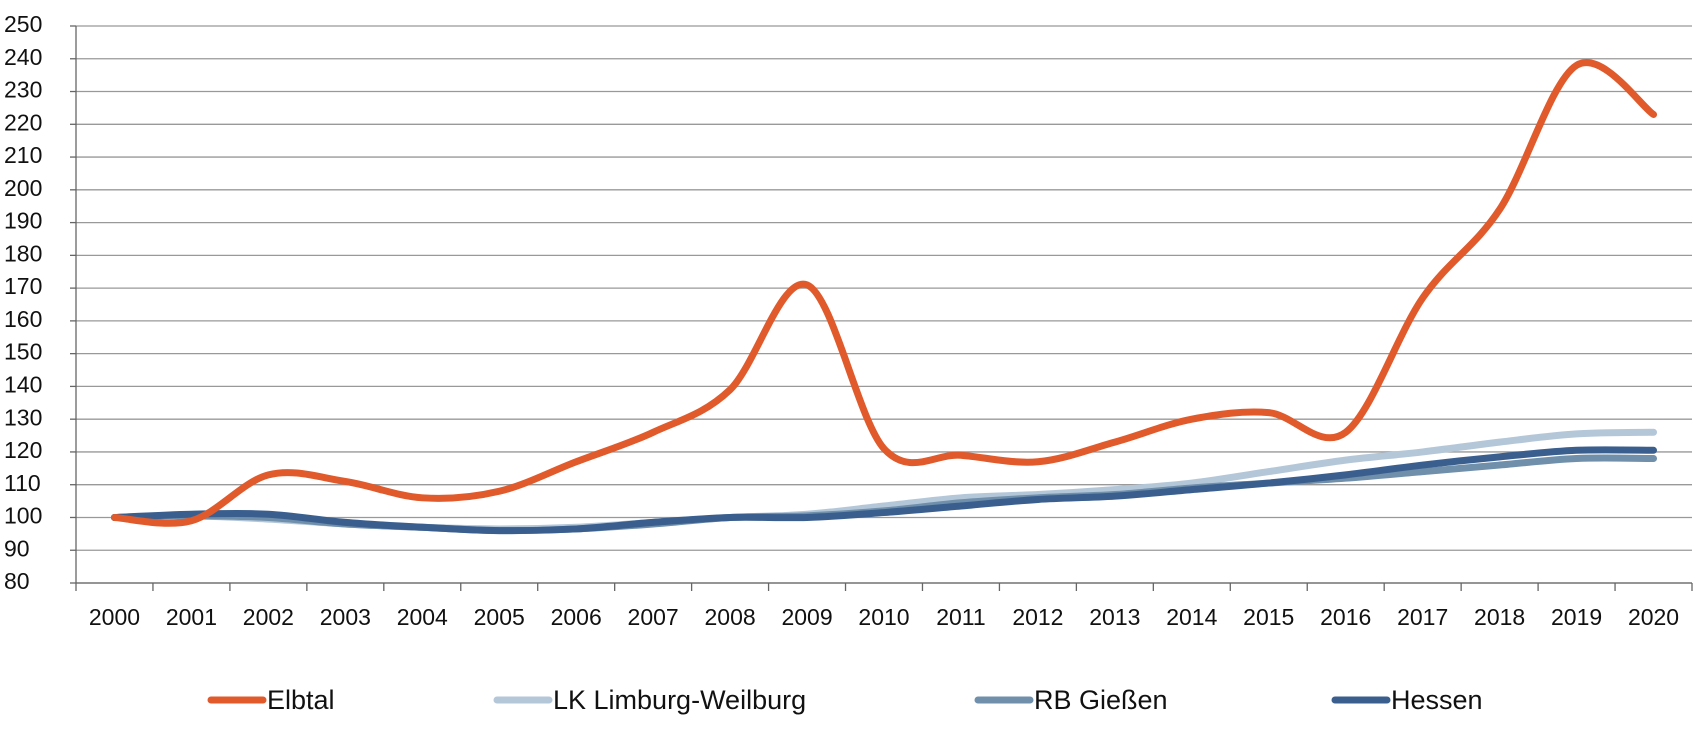 Image resolution: width=1695 pixels, height=729 pixels. Describe the element at coordinates (23, 155) in the screenshot. I see `y-tick-label: 210` at that location.